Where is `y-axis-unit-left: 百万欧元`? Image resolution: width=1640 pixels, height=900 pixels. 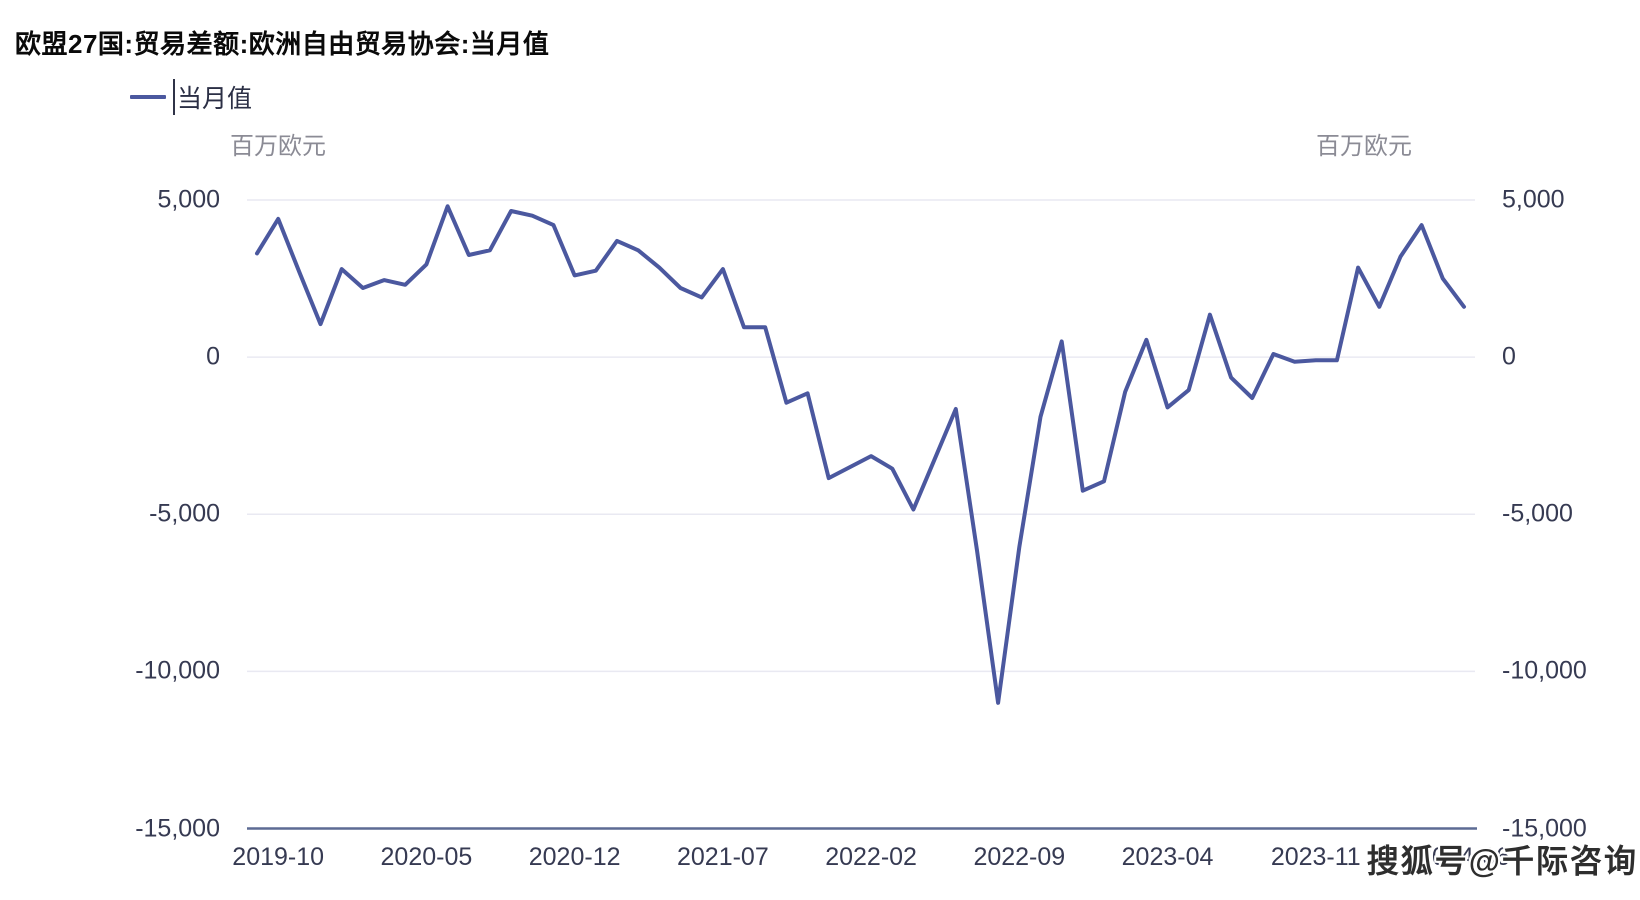
y-axis-unit-left: 百万欧元 is located at coordinates (278, 146).